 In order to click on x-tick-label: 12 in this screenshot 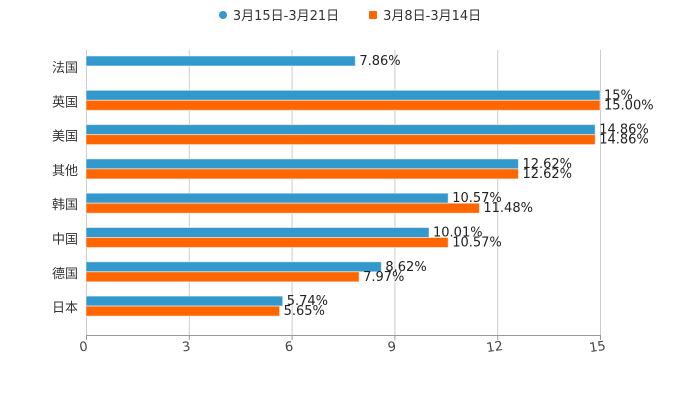, I will do `click(495, 347)`.